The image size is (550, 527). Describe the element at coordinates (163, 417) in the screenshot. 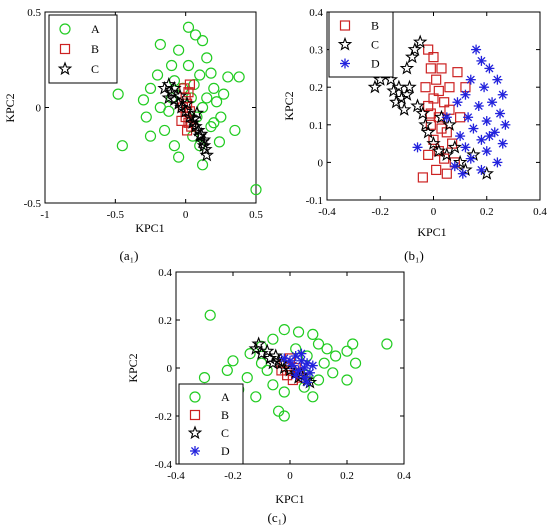

I see `y-tick-label: -0.2` at that location.